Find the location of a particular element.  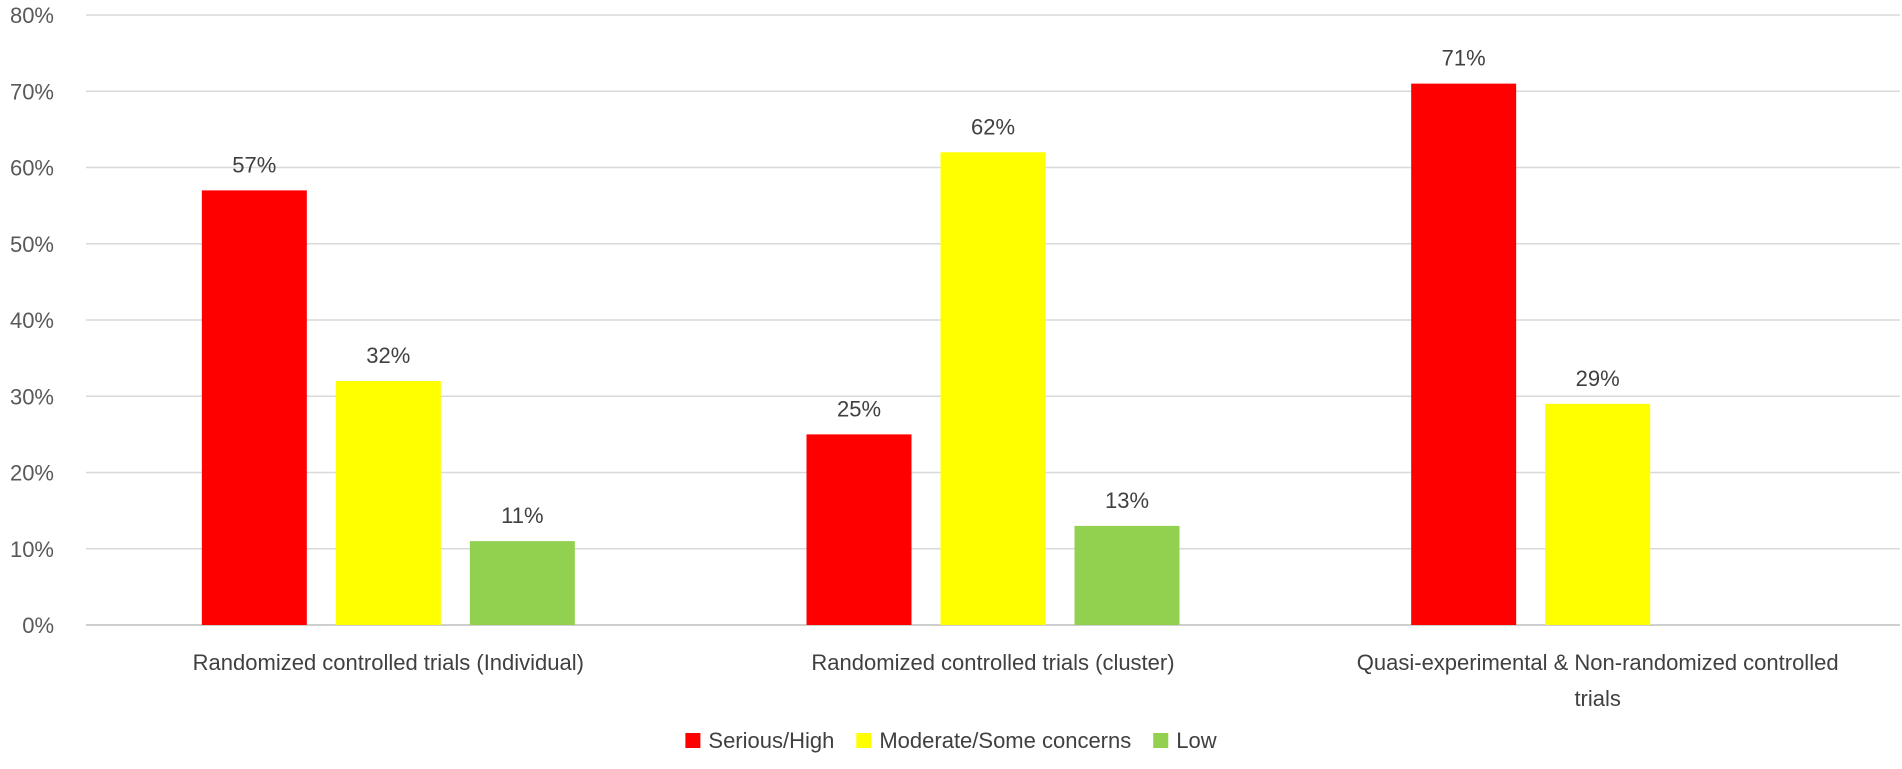

legend: Serious/High Moderate/Some concerns Low is located at coordinates (951, 740).